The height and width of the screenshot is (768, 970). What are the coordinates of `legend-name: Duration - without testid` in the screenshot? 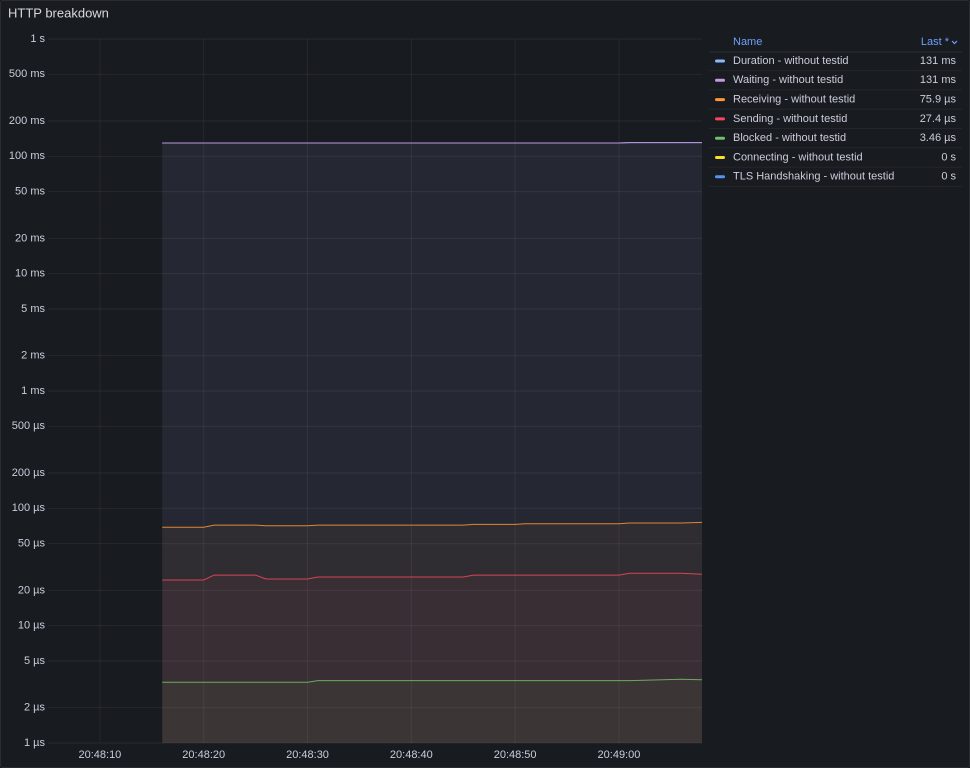 It's located at (791, 61).